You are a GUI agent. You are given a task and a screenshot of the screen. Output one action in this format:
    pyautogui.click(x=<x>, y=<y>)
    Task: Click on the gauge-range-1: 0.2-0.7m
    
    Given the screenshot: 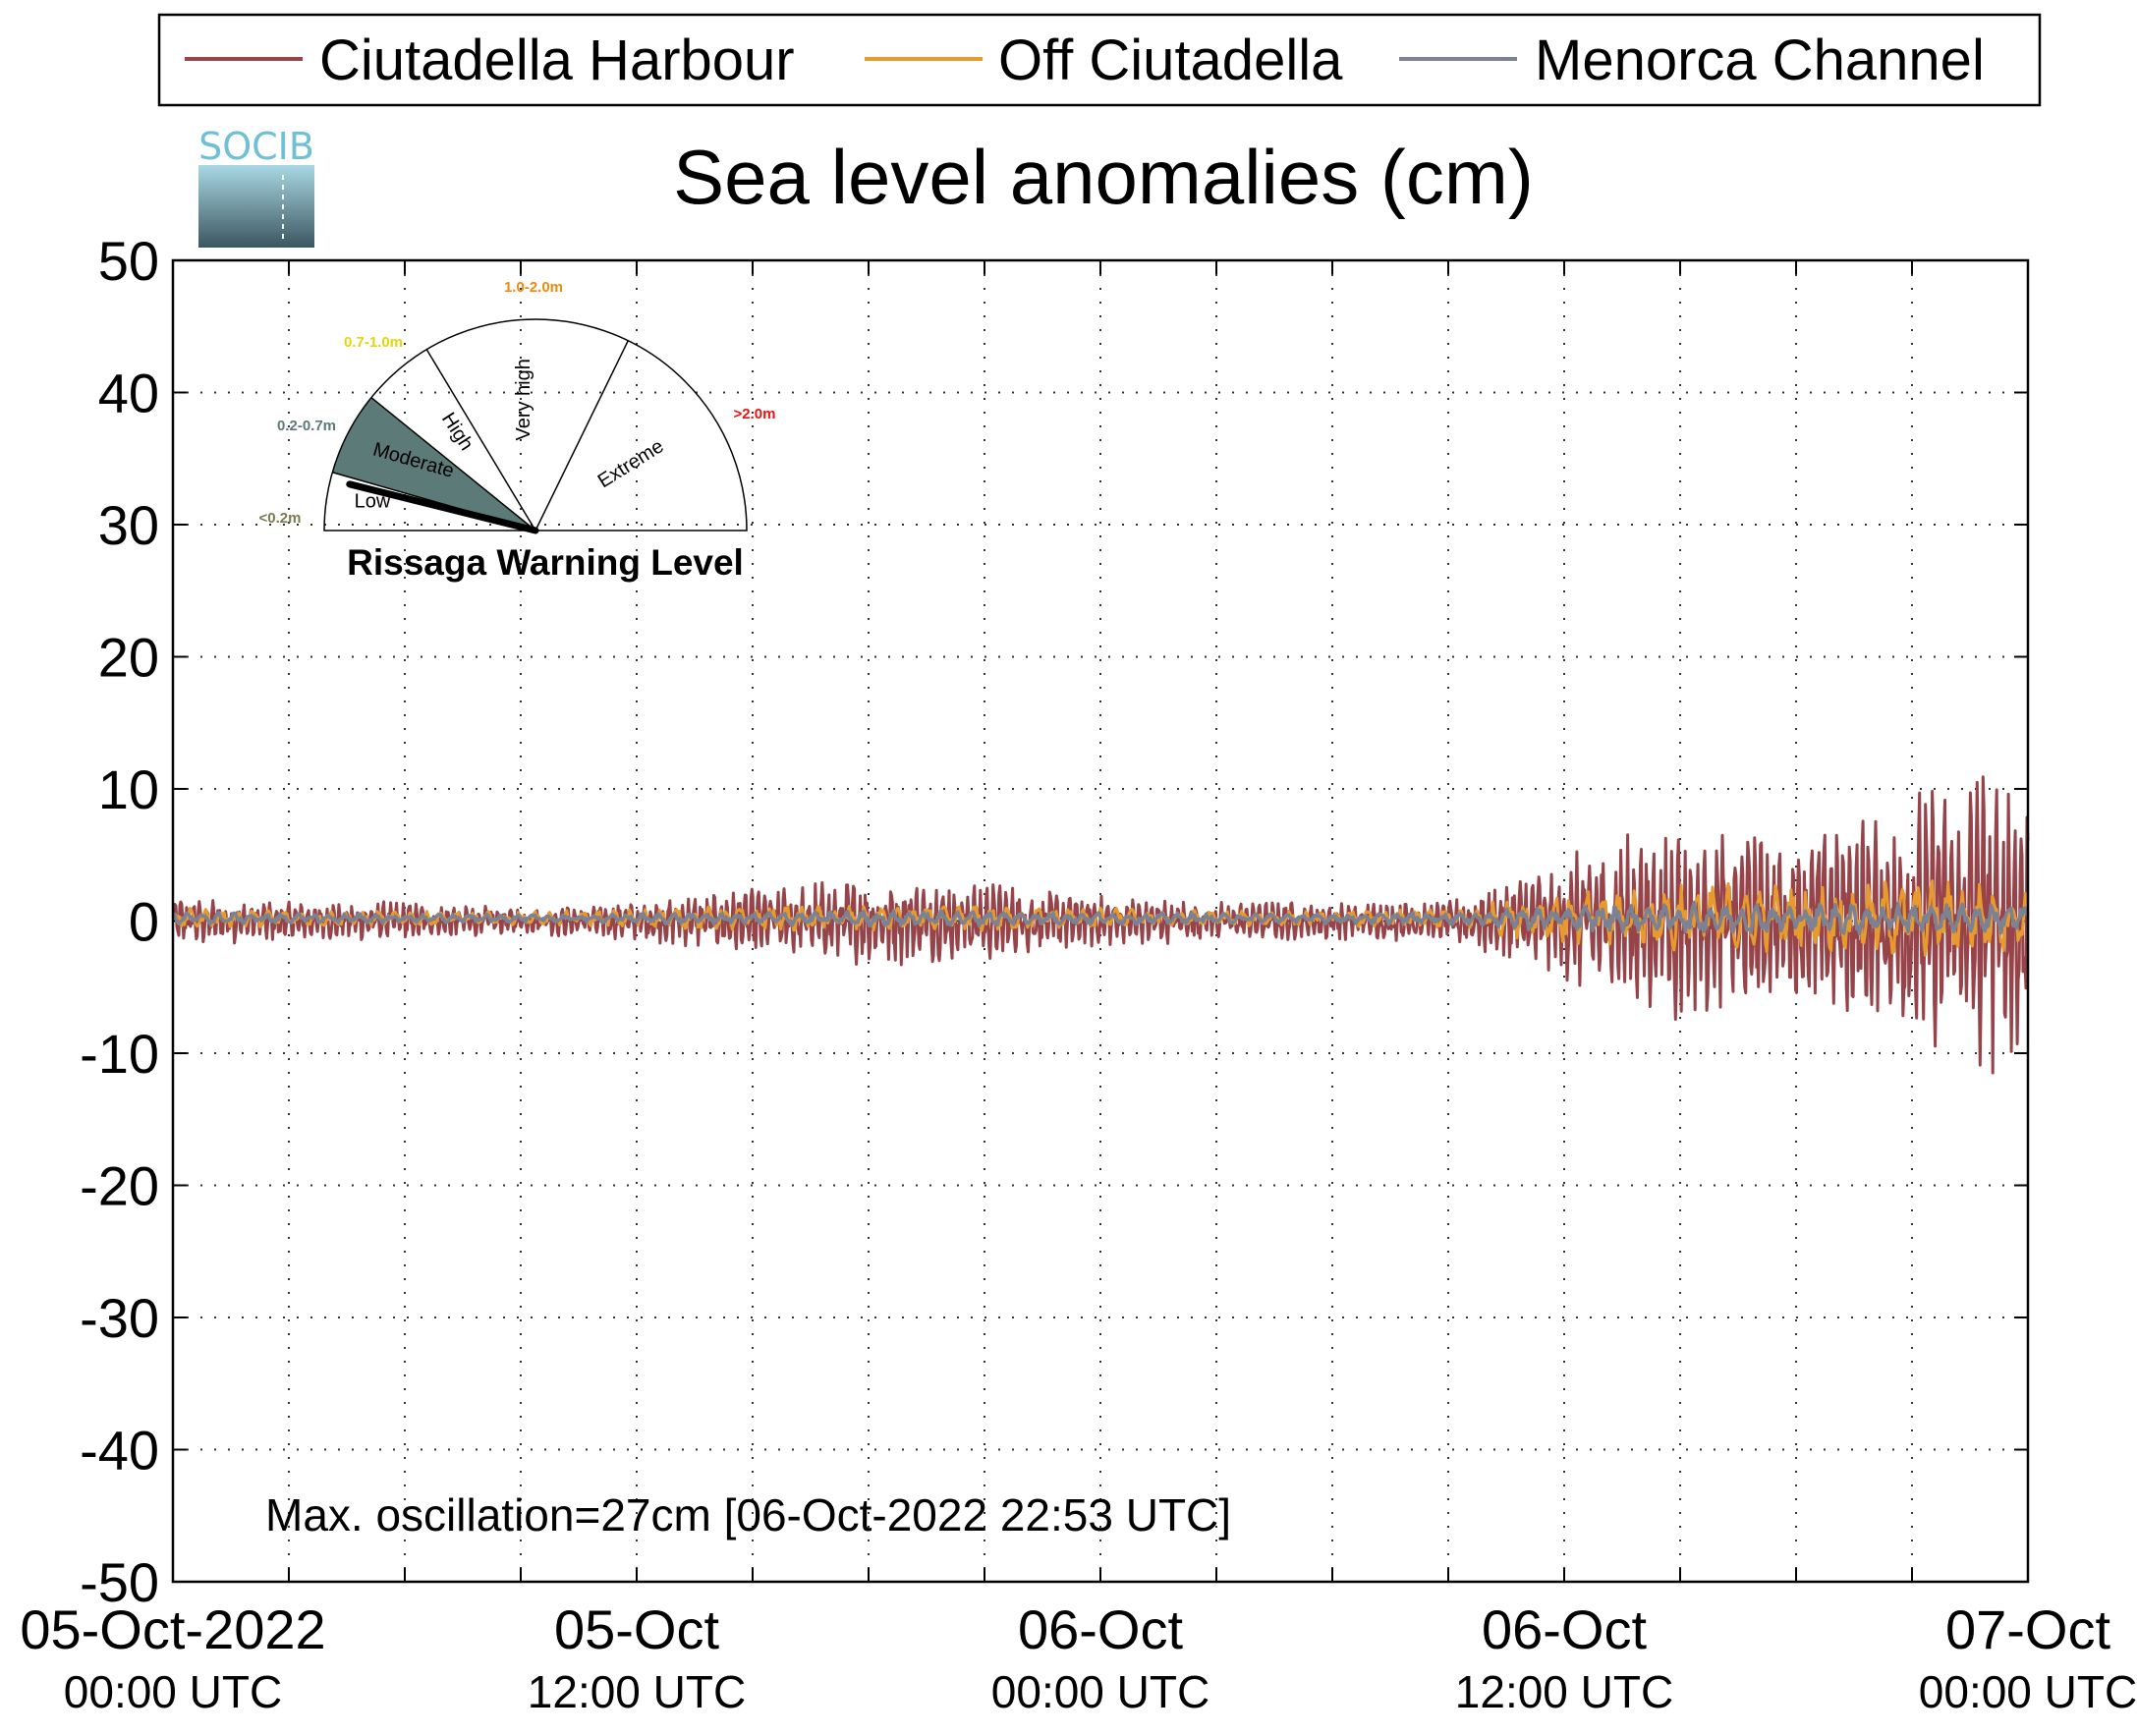 What is the action you would take?
    pyautogui.click(x=306, y=426)
    